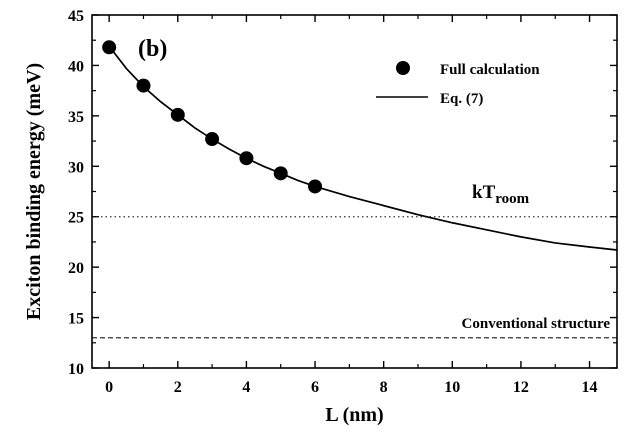 The height and width of the screenshot is (438, 631). What do you see at coordinates (246, 387) in the screenshot?
I see `x-tick-label: 4` at bounding box center [246, 387].